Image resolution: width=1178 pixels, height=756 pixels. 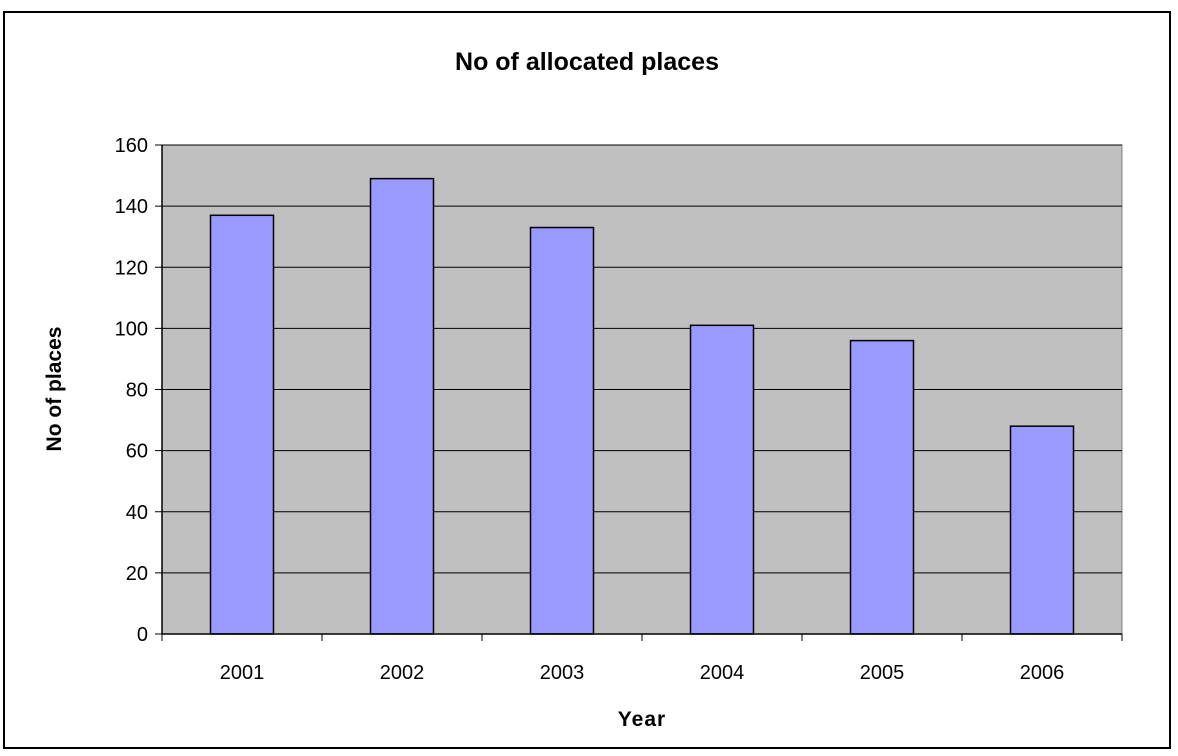 What do you see at coordinates (131, 329) in the screenshot?
I see `y-tick-label: 100` at bounding box center [131, 329].